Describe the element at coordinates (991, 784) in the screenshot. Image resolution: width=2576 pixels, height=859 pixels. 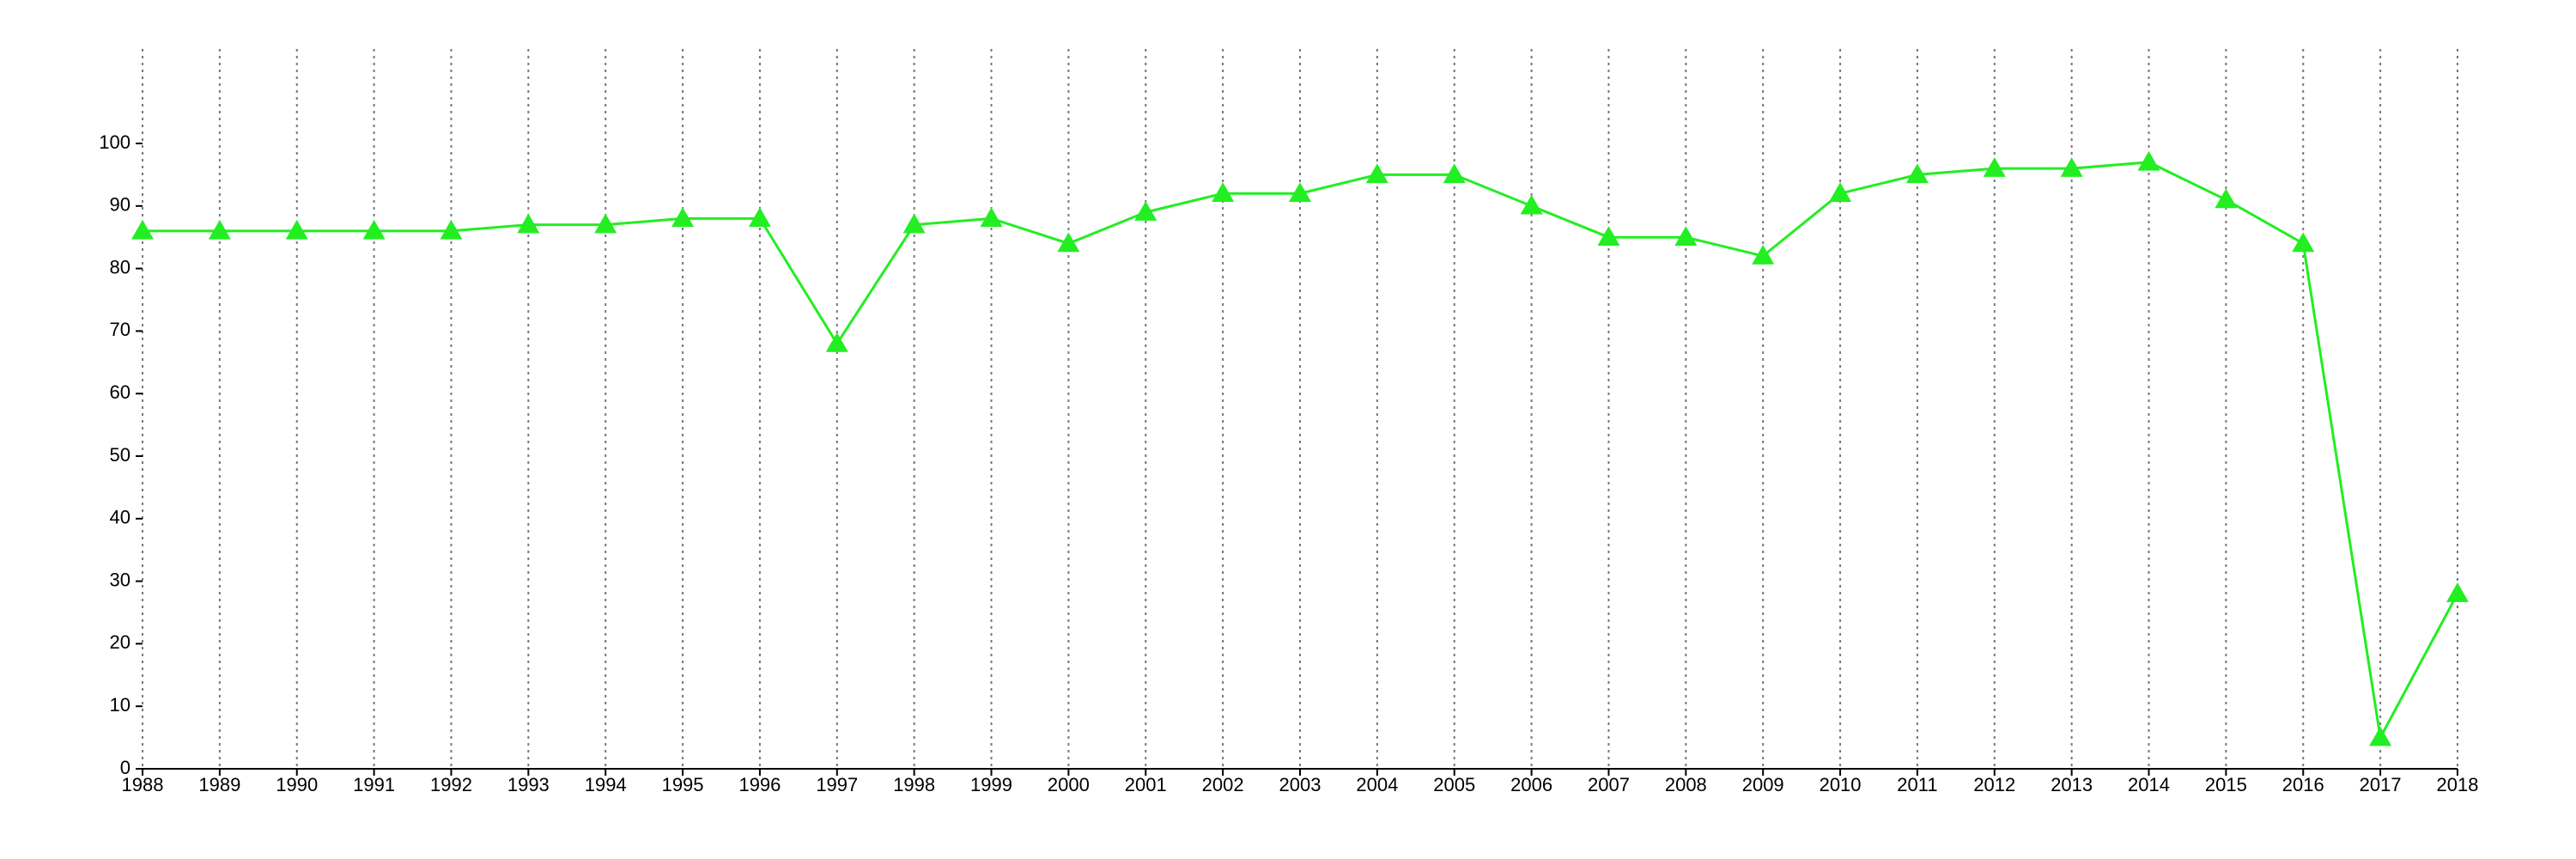
I see `x-tick-label: 1999` at that location.